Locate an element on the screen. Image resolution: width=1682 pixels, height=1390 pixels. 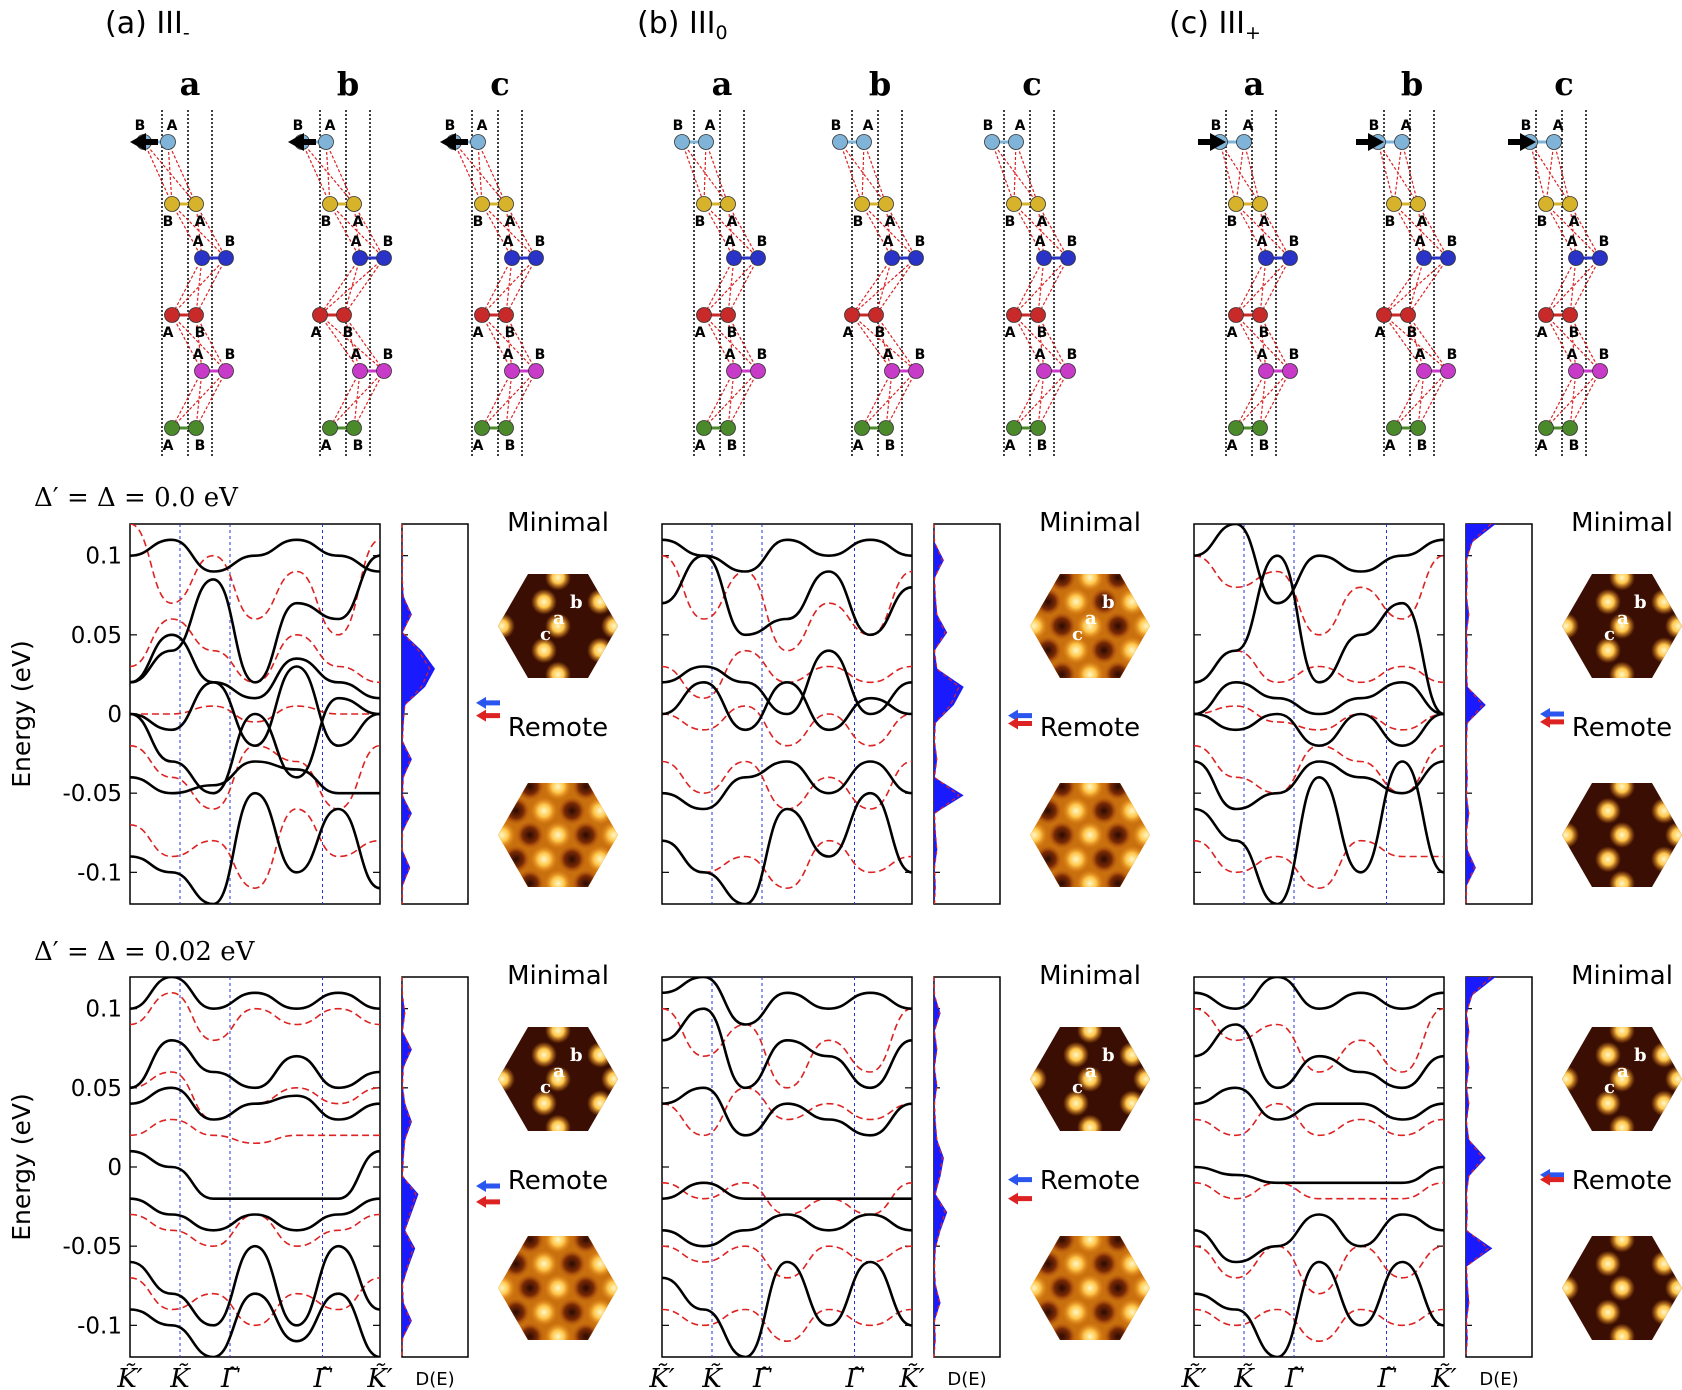
dos-frame is located at coordinates (435, 714).